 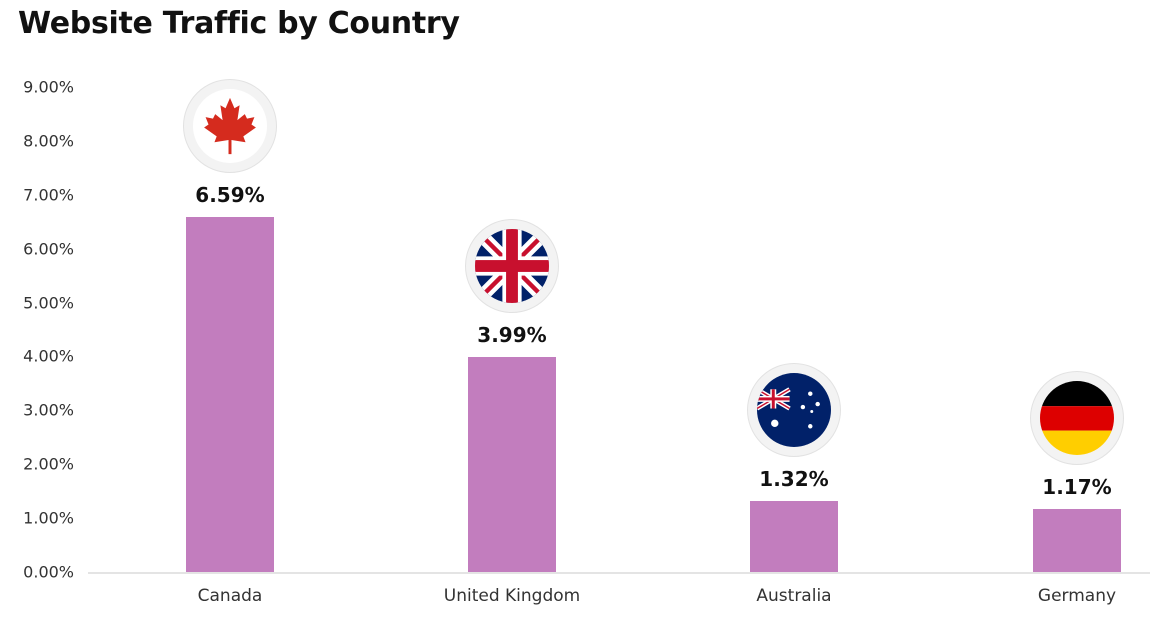 I want to click on x-axis-line, so click(x=619, y=573).